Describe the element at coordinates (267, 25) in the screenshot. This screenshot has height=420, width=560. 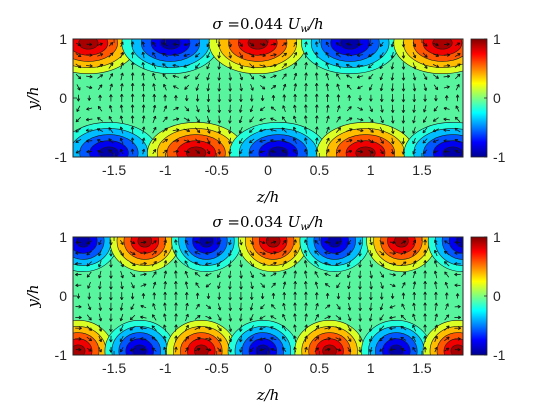
I see `panel-1-title: σ =0.044 Uw/h` at that location.